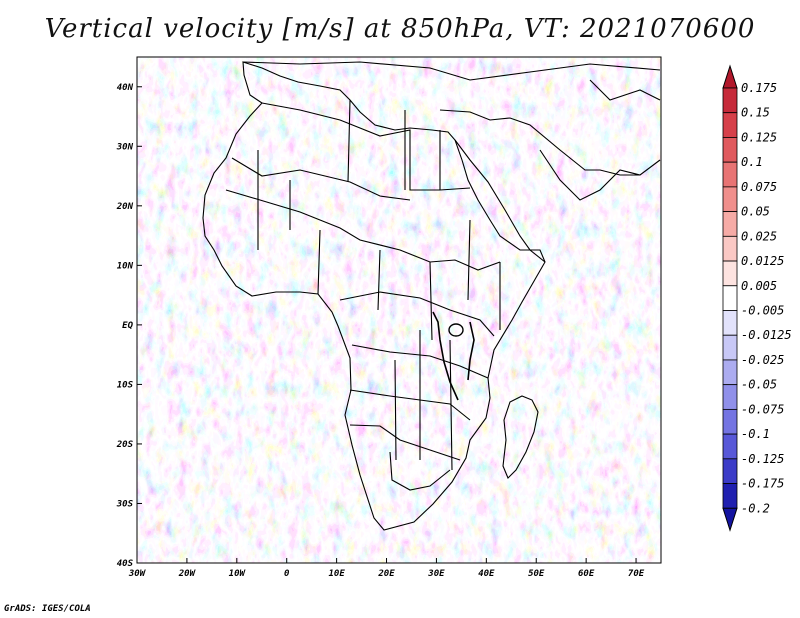  Describe the element at coordinates (759, 187) in the screenshot. I see `colorbar-label: 0.075` at that location.